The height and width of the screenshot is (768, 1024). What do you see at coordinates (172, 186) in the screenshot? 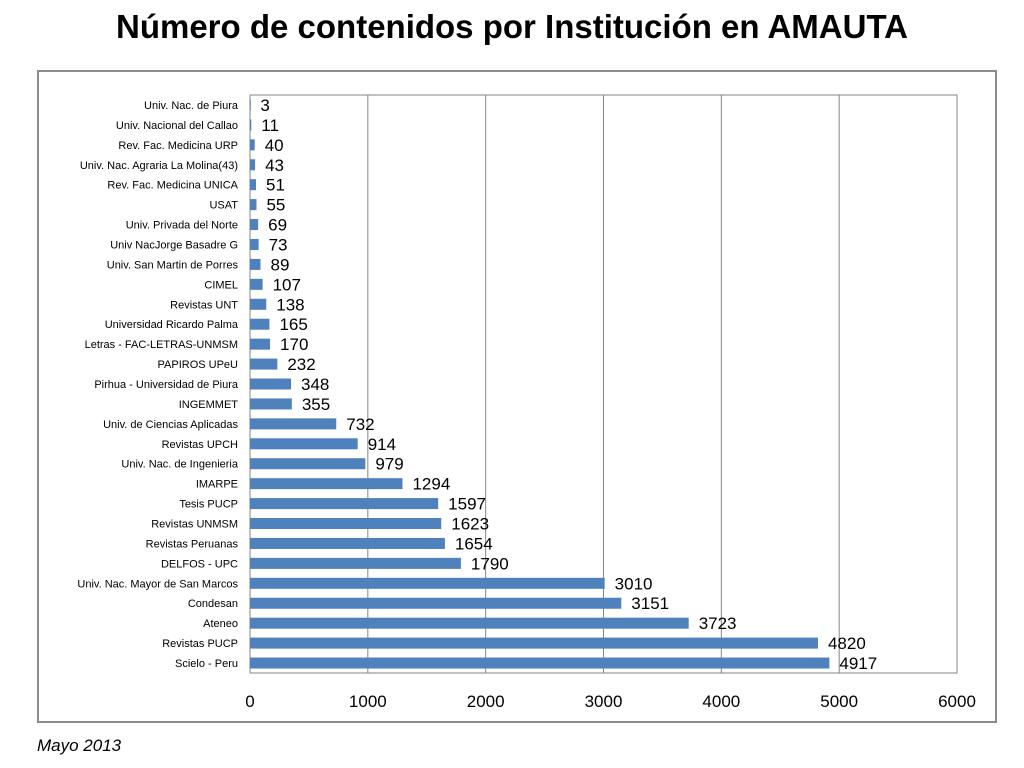
I see `category-label: Rev. Fac. Medicina UNICA` at bounding box center [172, 186].